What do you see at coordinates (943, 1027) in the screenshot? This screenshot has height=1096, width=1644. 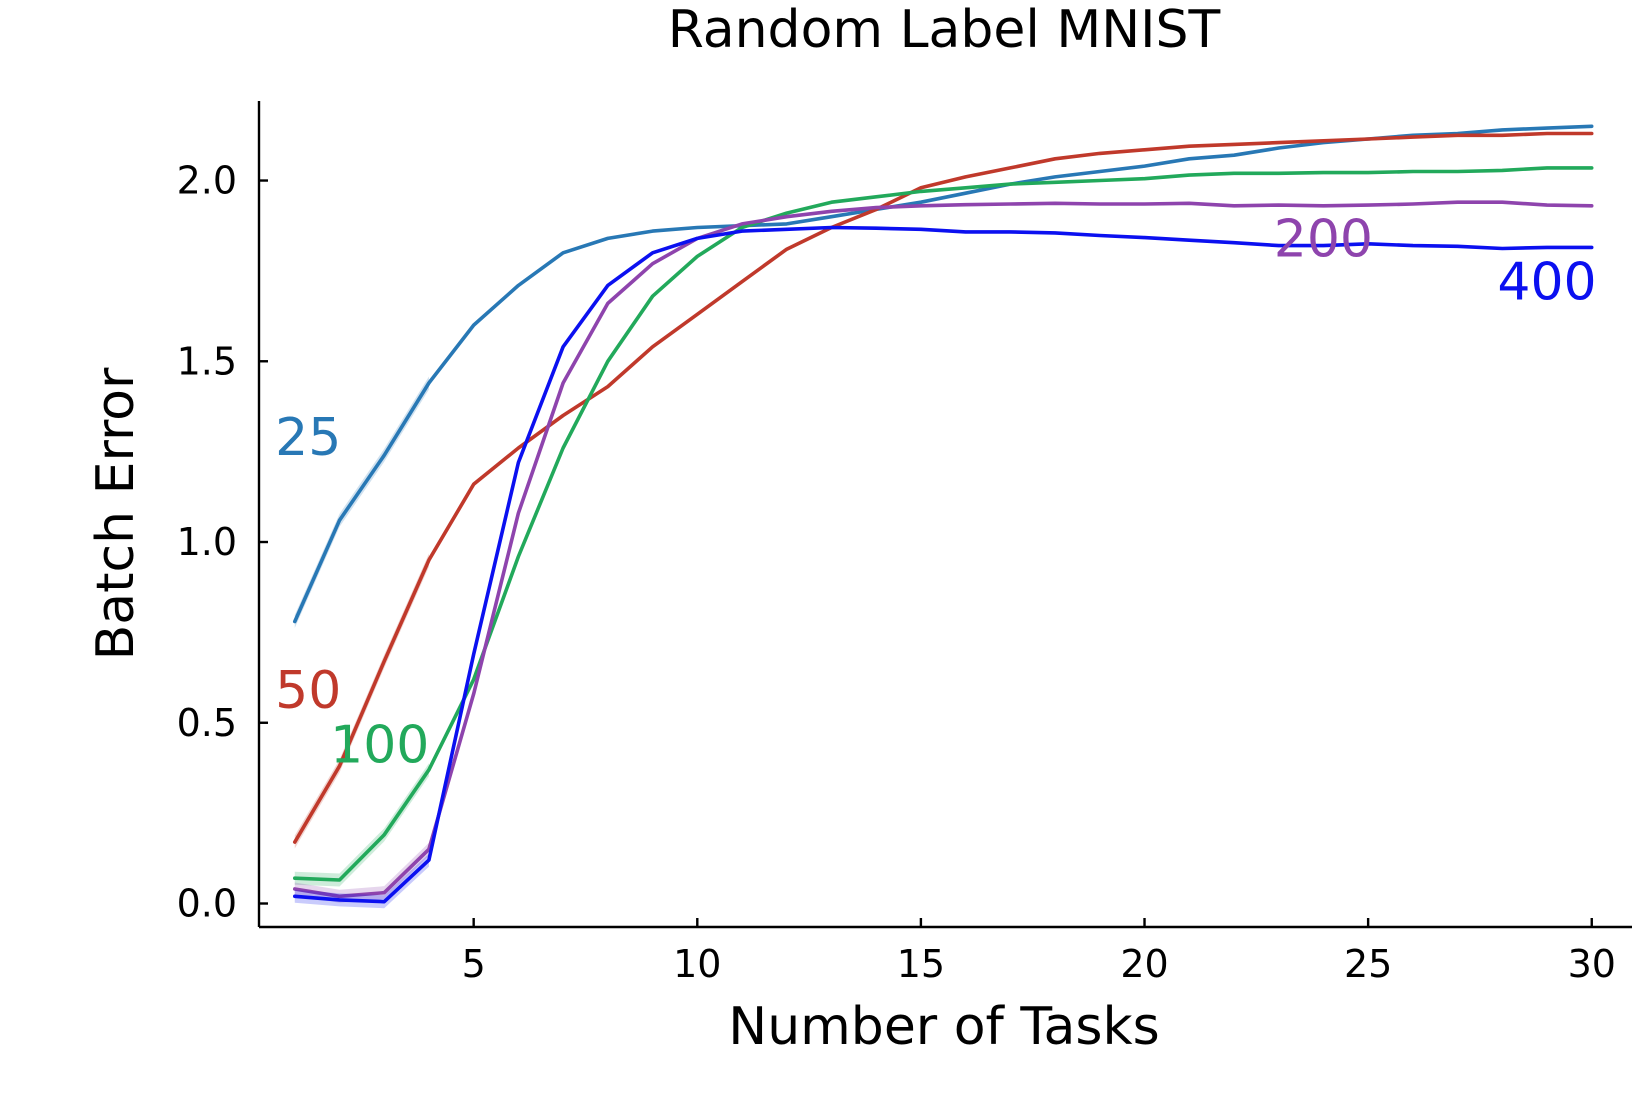 I see `x-axis-label: Number of Tasks` at bounding box center [943, 1027].